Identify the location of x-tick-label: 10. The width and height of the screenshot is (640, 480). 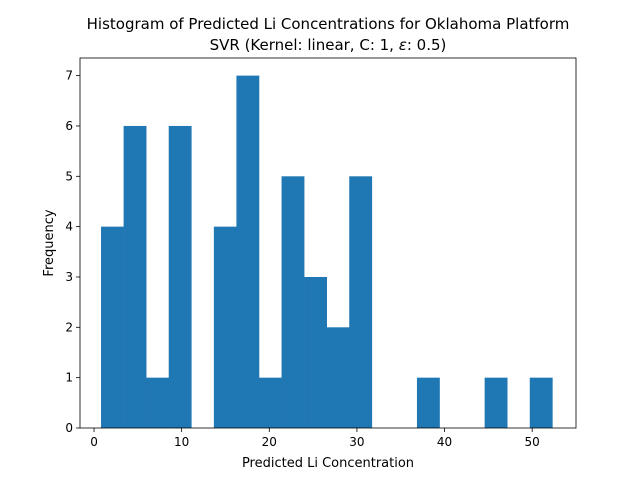
(181, 442).